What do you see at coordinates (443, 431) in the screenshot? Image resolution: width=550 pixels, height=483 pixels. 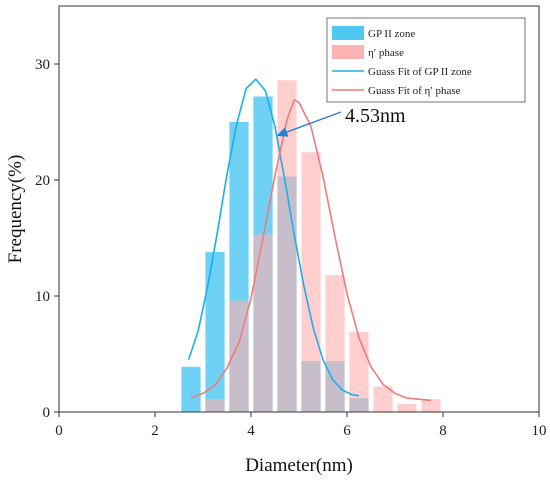 I see `x-tick-label: 8` at bounding box center [443, 431].